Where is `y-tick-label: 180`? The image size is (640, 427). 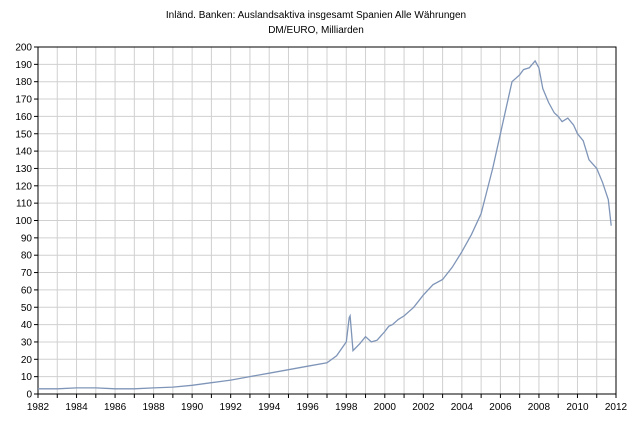 y-tick-label: 180 is located at coordinates (23, 82).